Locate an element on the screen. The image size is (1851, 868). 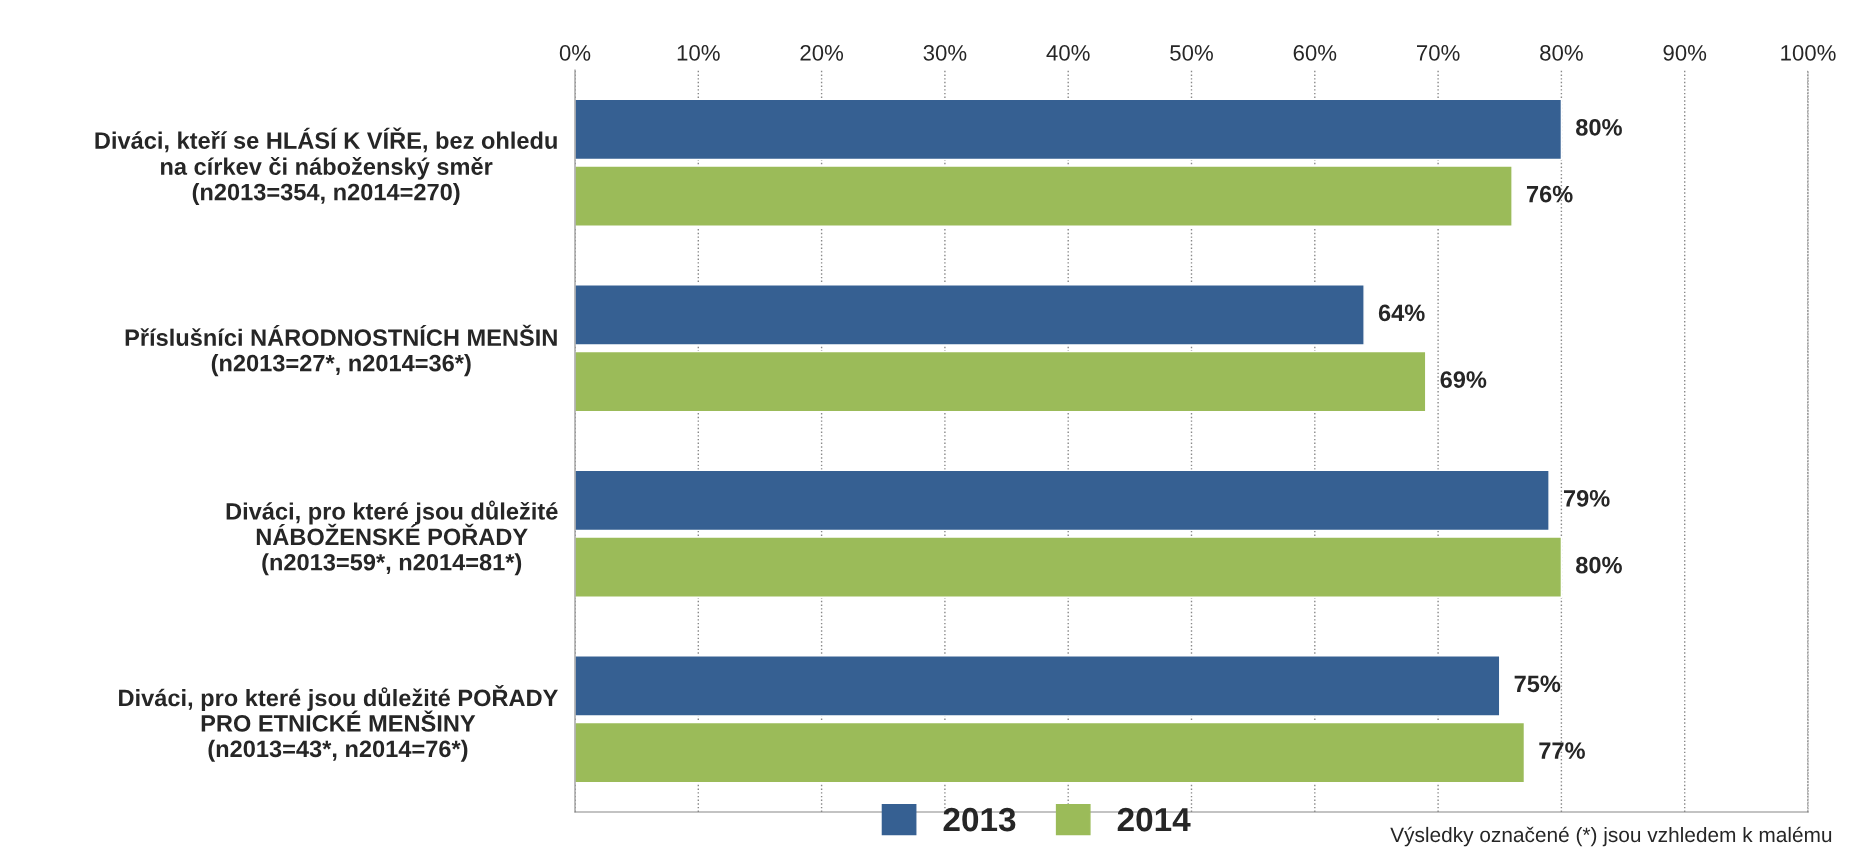
x-tick-label: 20% is located at coordinates (822, 53).